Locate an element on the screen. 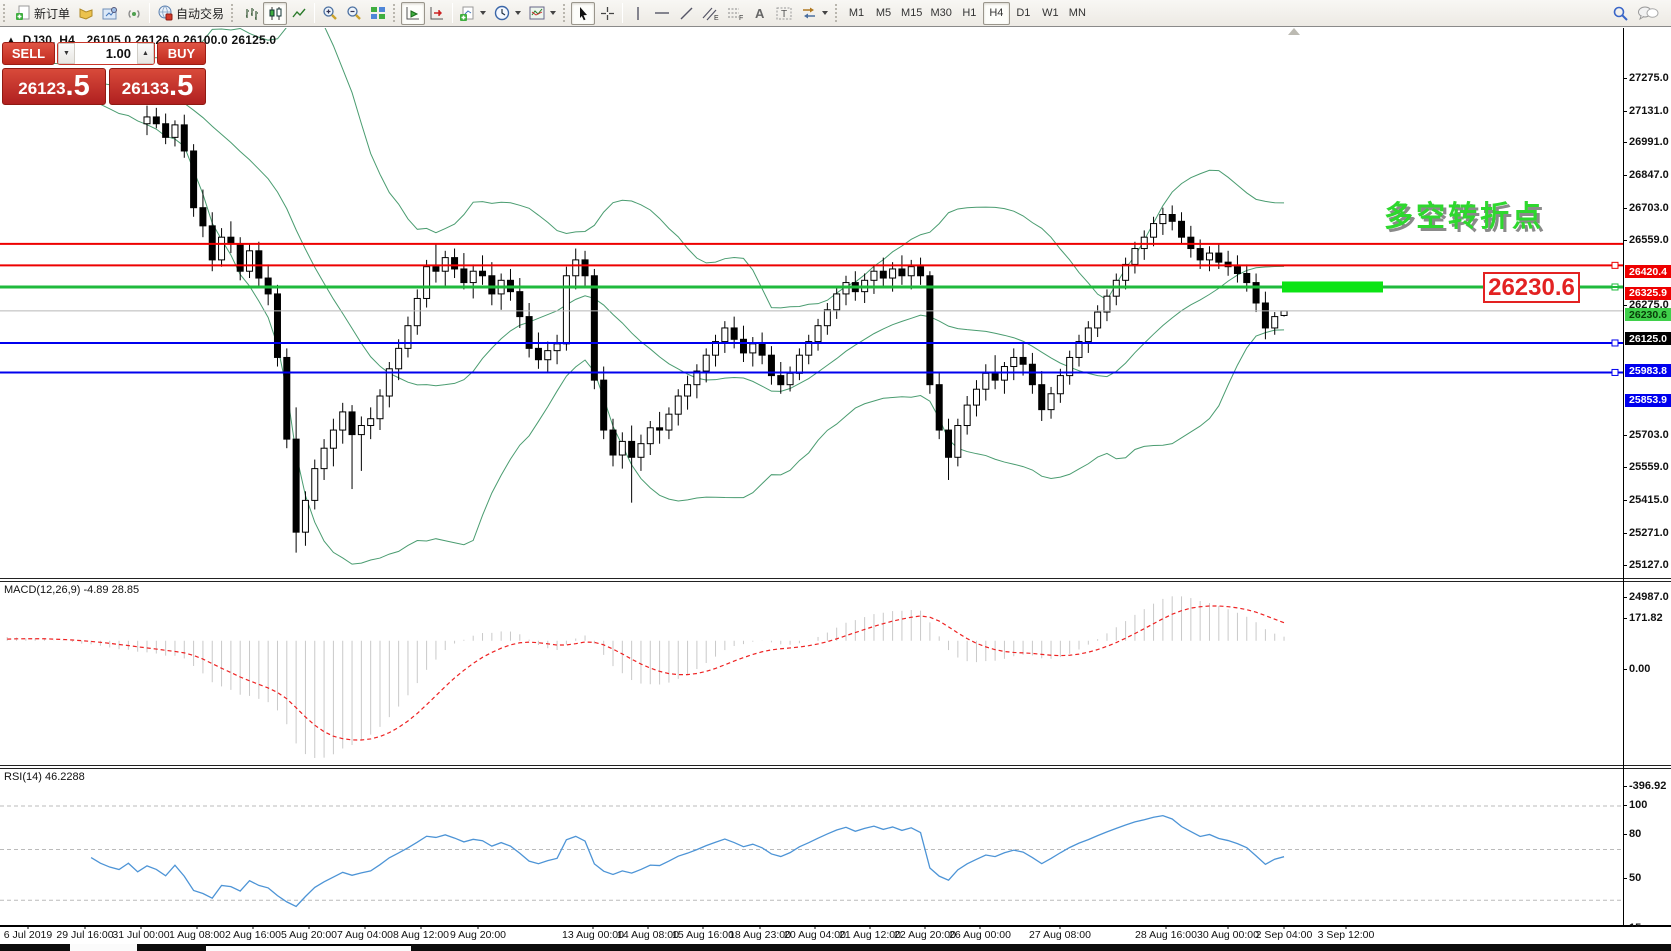 The height and width of the screenshot is (951, 1671). macd-tickmark is located at coordinates (1625, 669).